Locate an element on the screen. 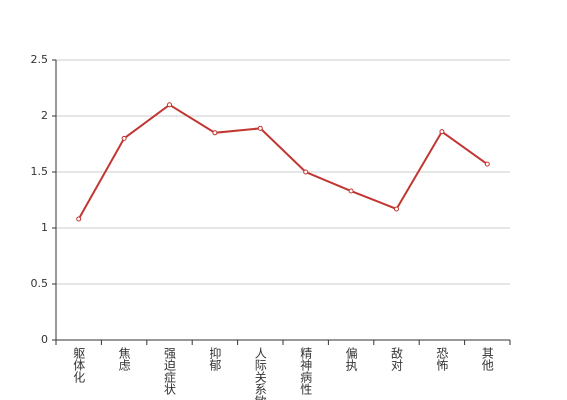  x-tick-label: 敌对 is located at coordinates (397, 358).